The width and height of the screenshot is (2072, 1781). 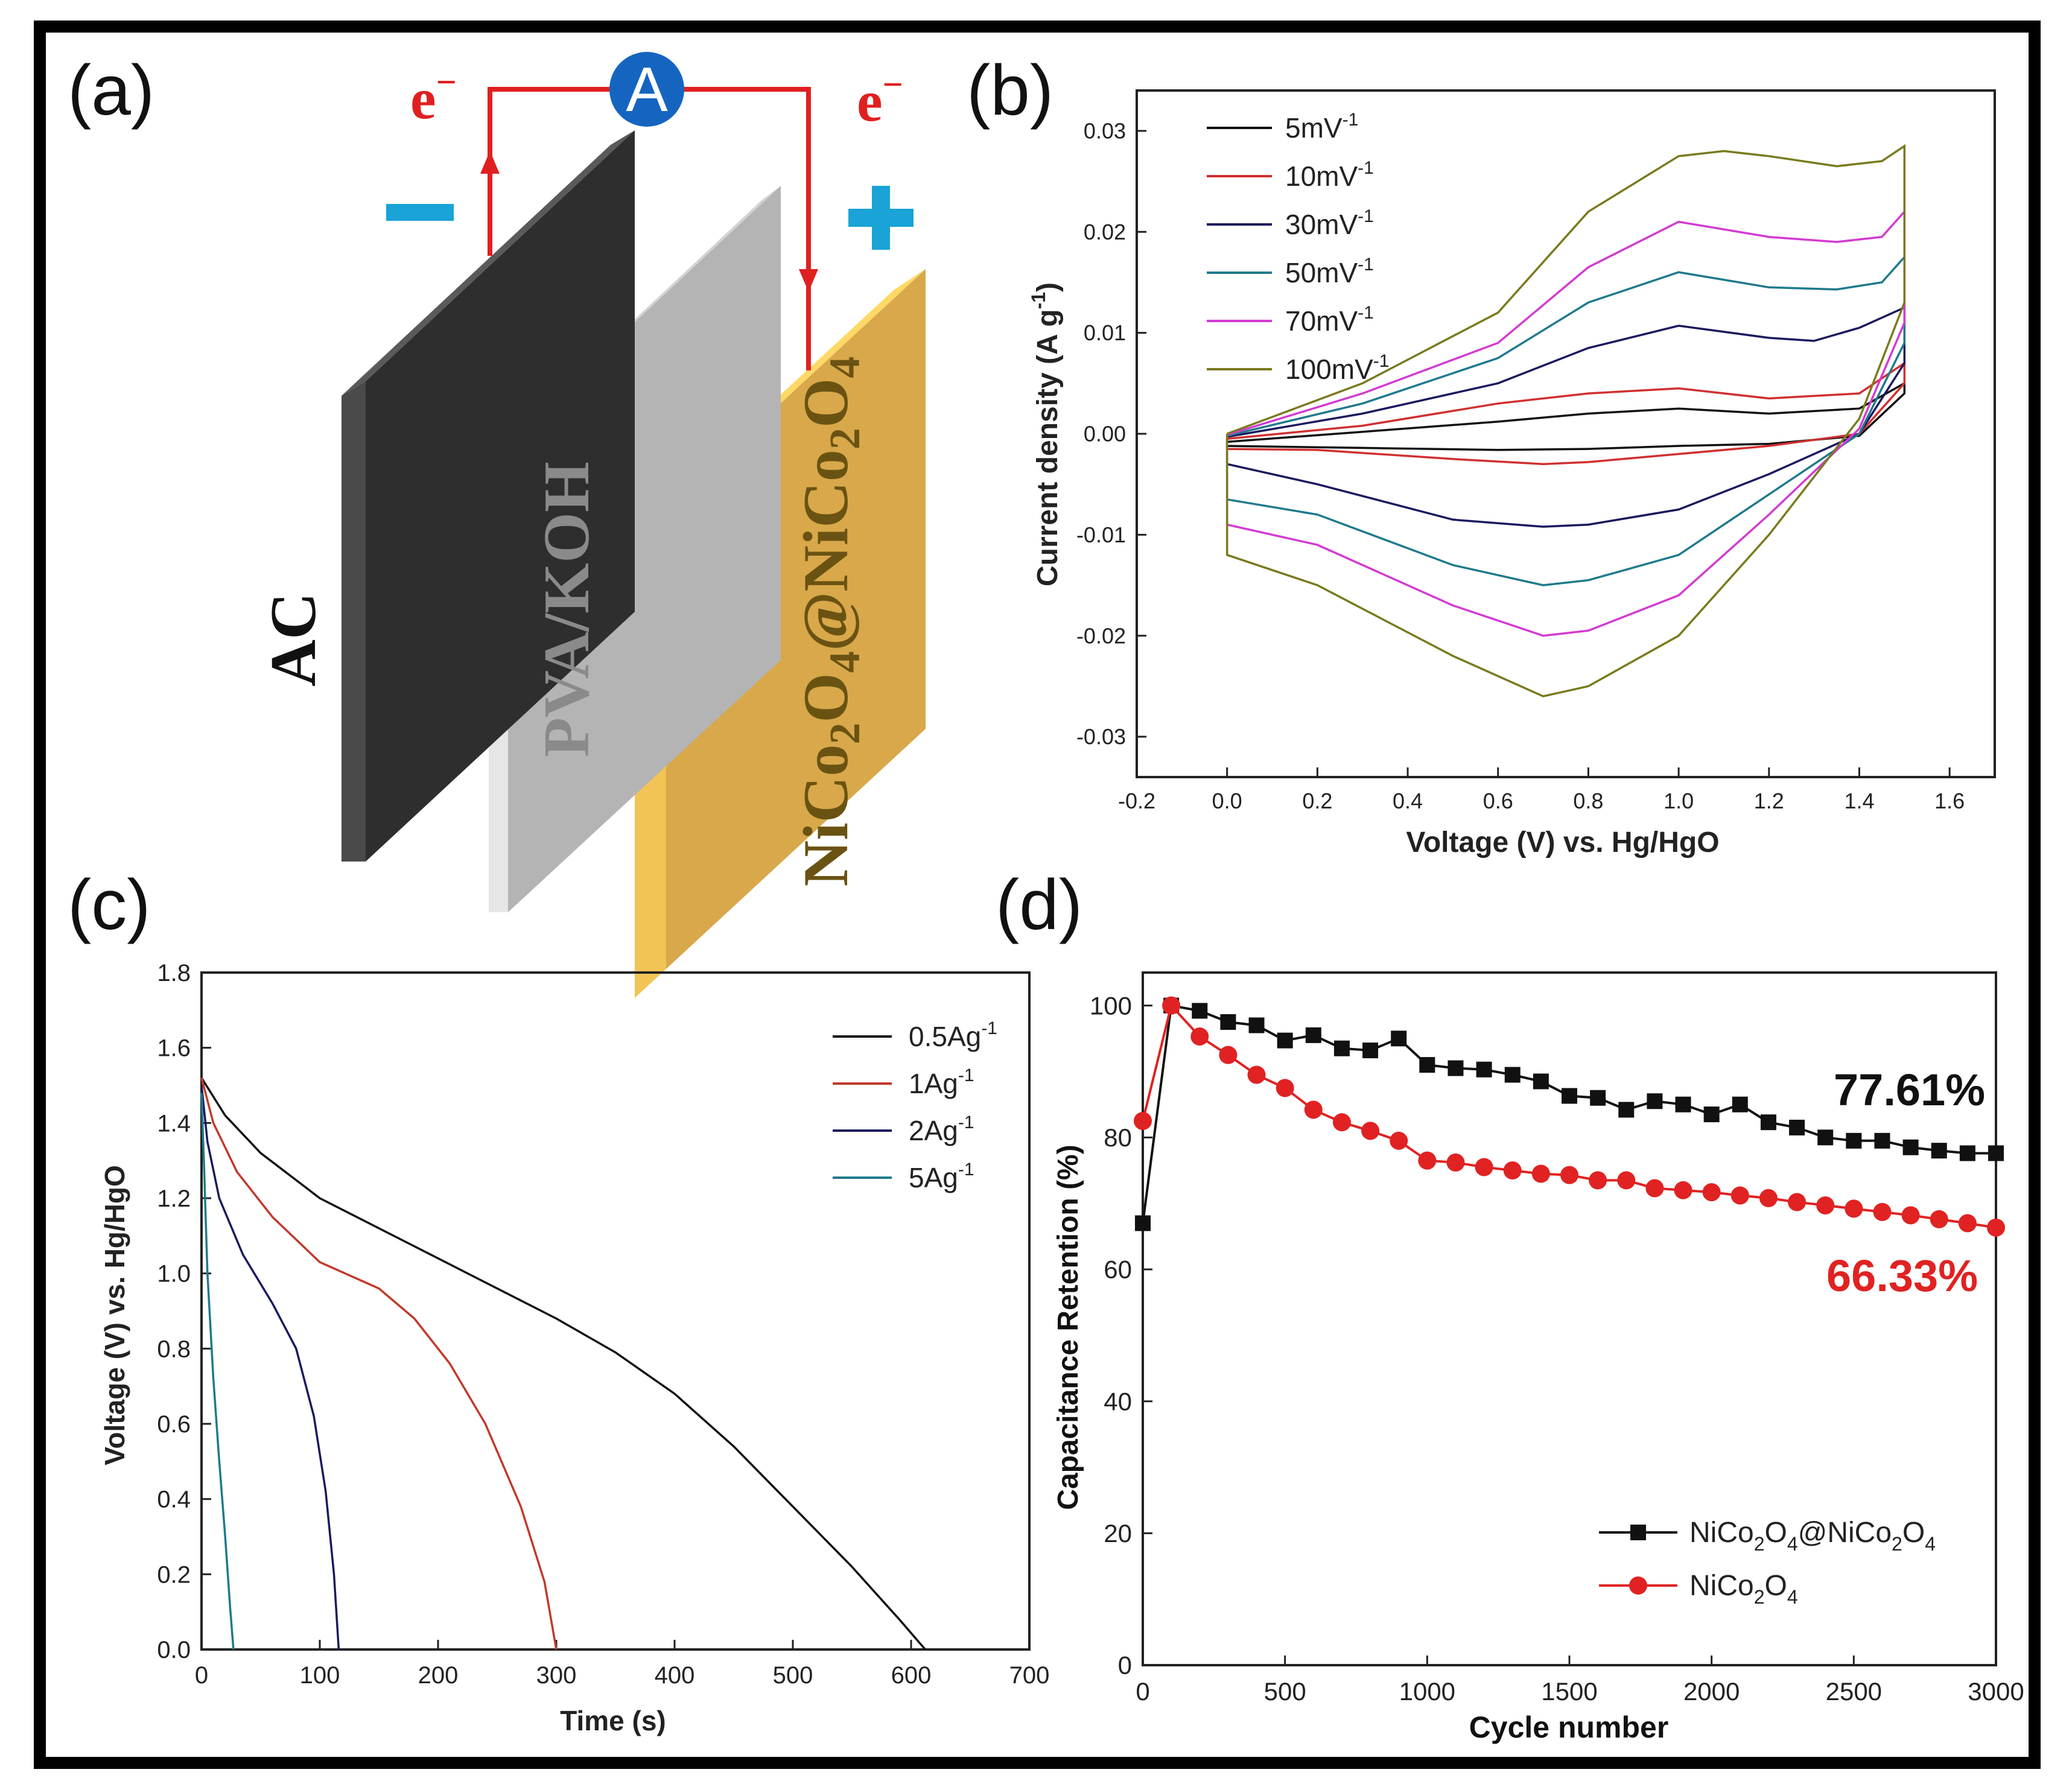 I want to click on panel-d-curves, so click(x=1570, y=1116).